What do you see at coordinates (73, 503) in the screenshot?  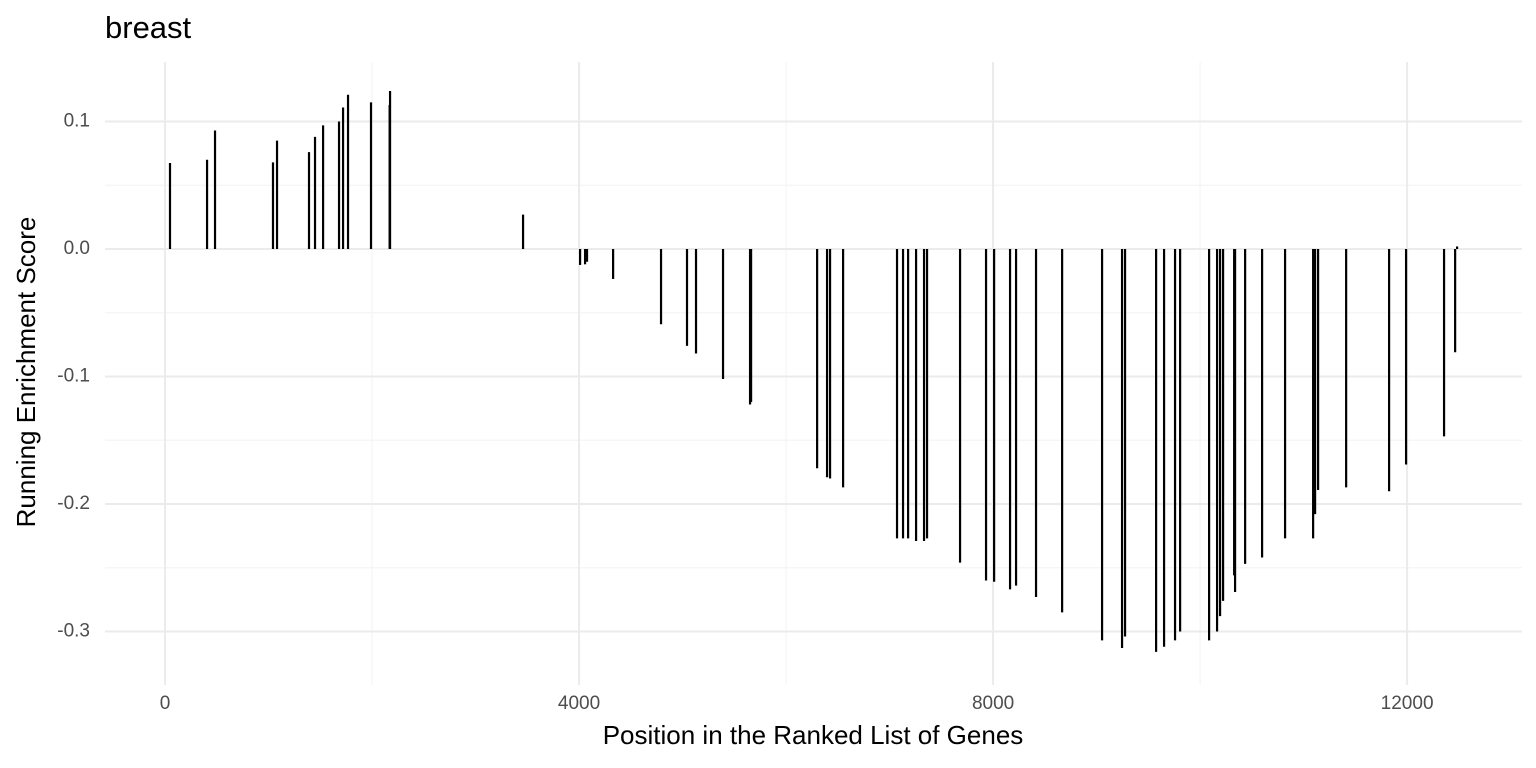 I see `y-tick-label: -0.2` at bounding box center [73, 503].